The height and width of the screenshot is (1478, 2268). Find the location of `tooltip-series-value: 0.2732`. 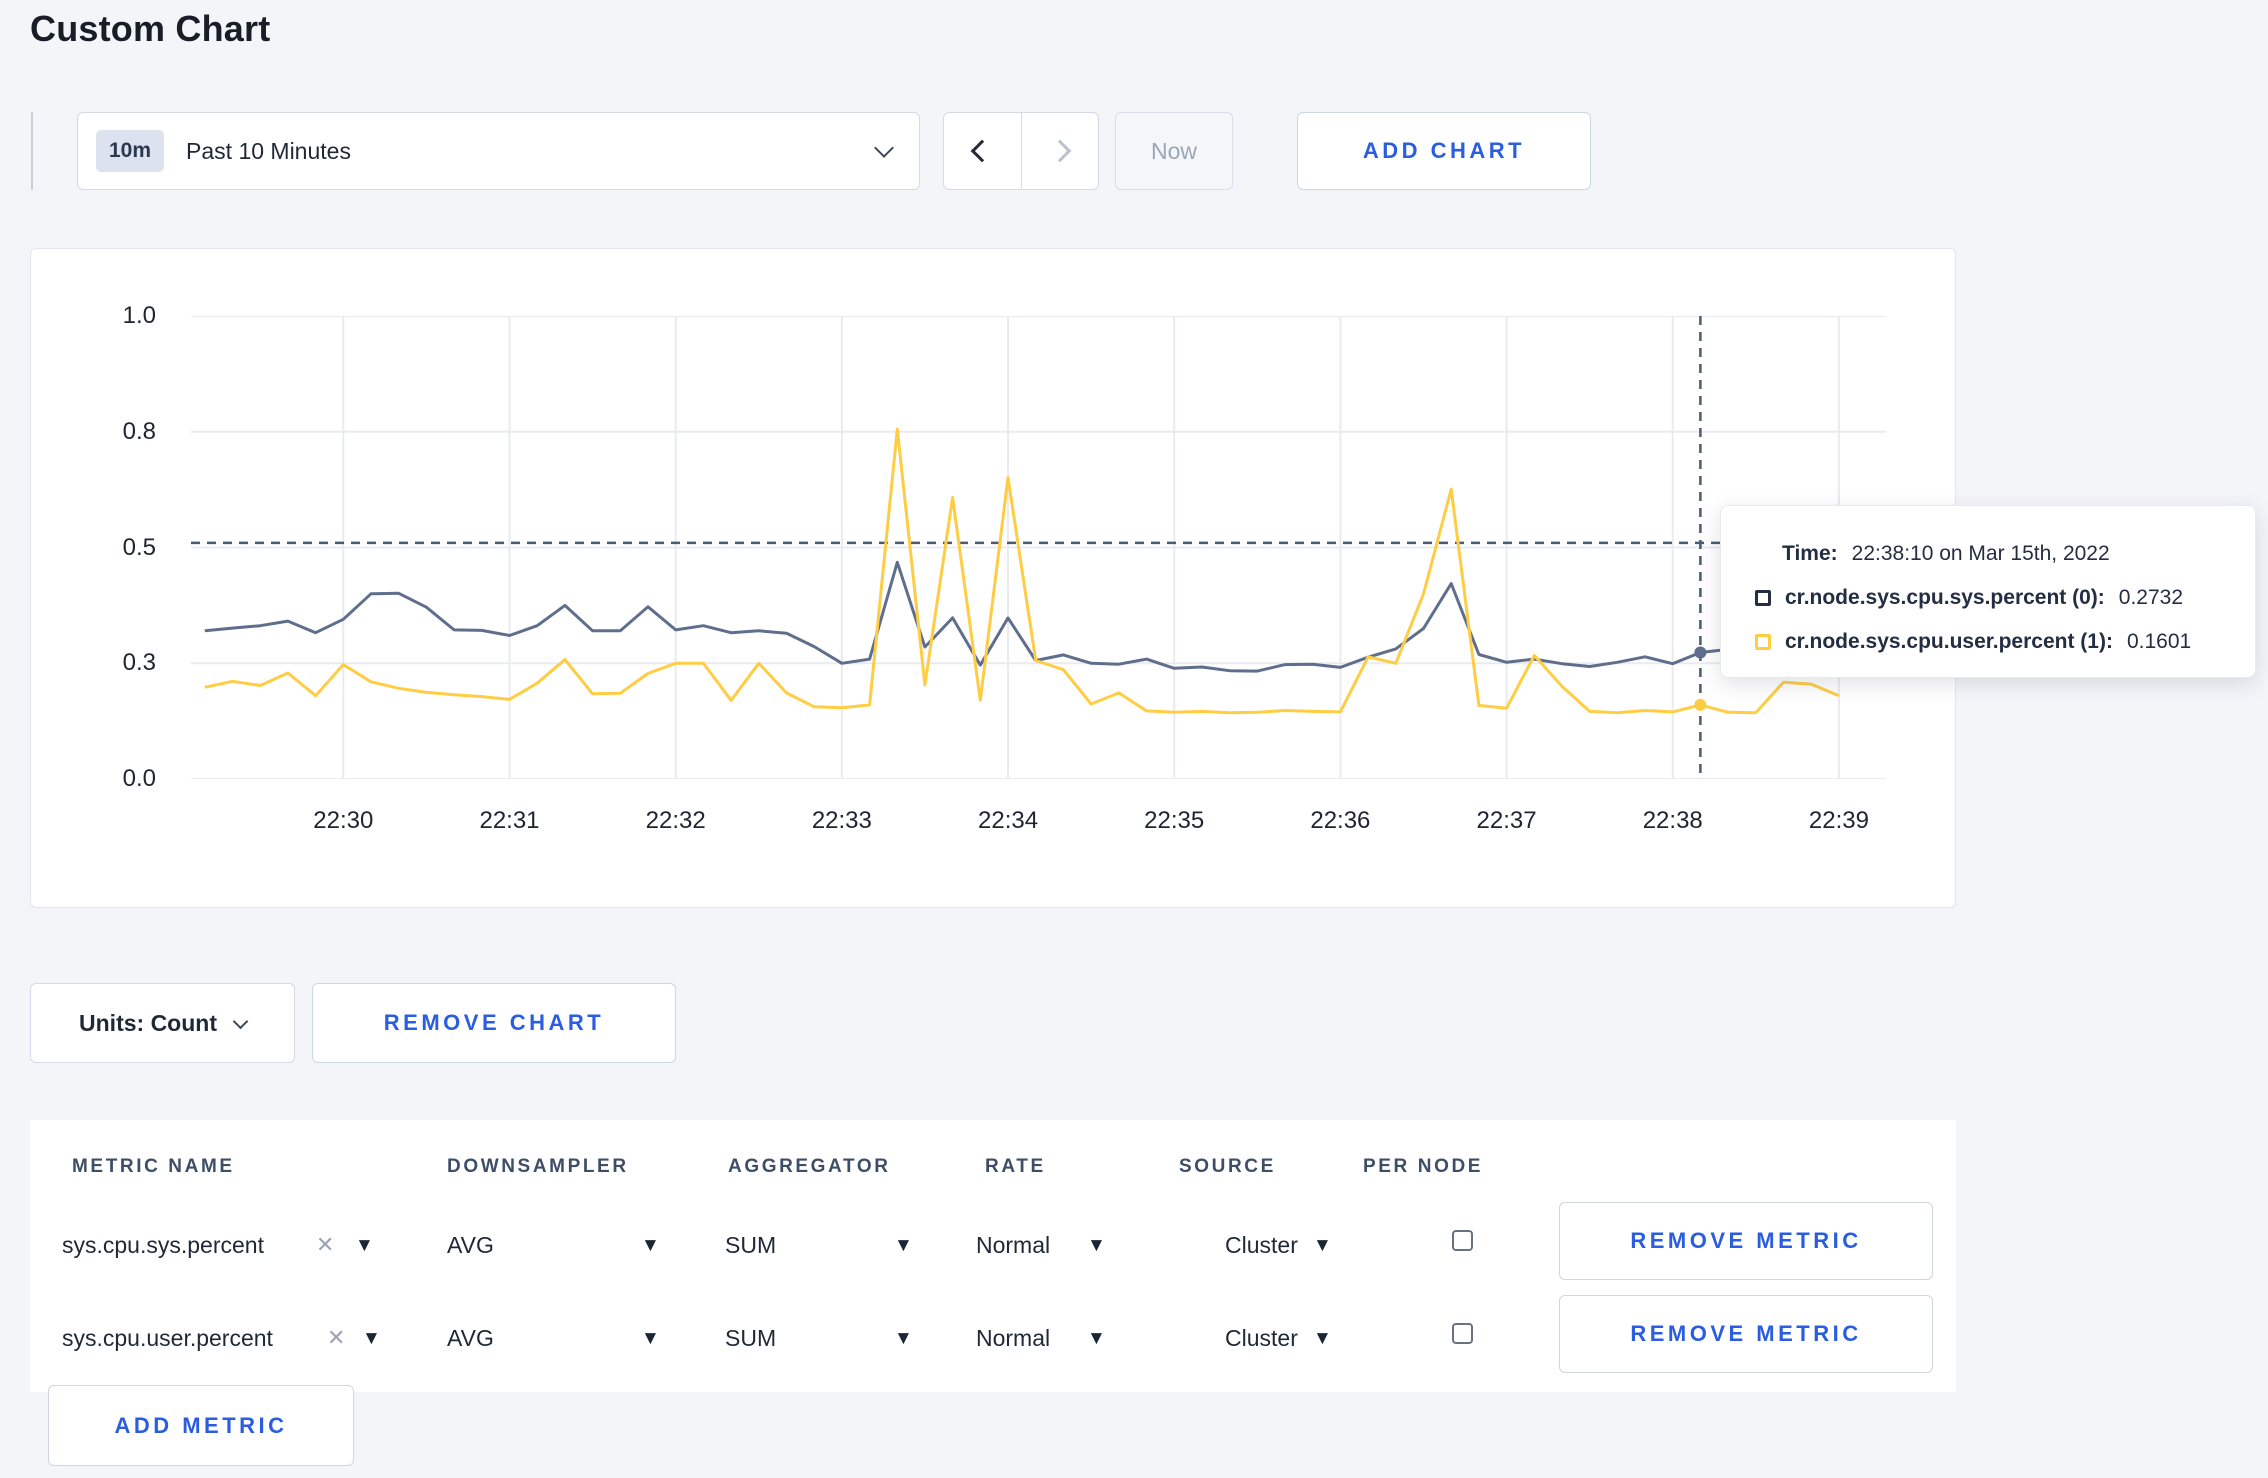

tooltip-series-value: 0.2732 is located at coordinates (2151, 597).